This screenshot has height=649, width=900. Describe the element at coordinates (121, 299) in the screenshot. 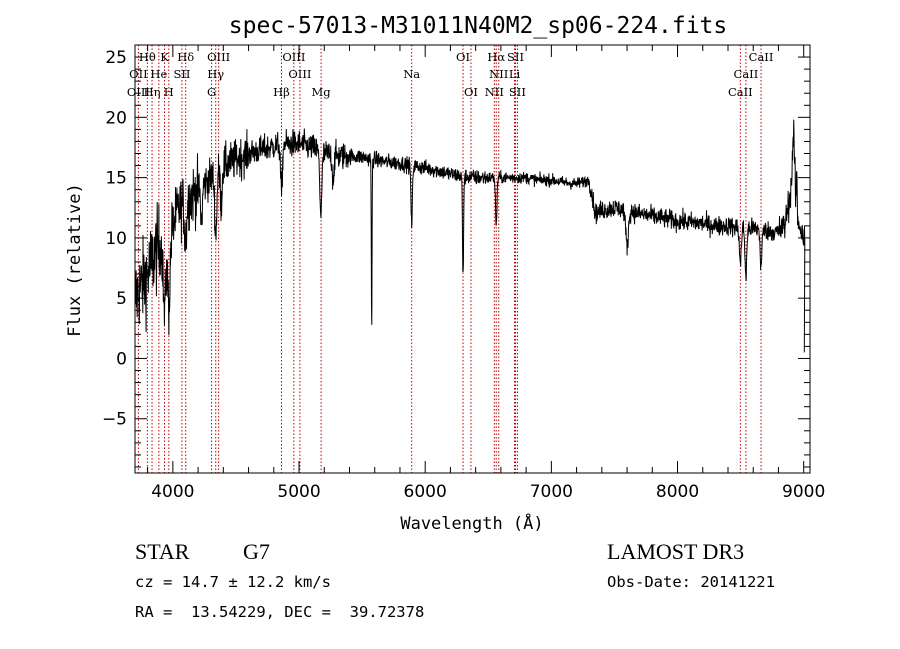

I see `y-tick-label: 5` at that location.